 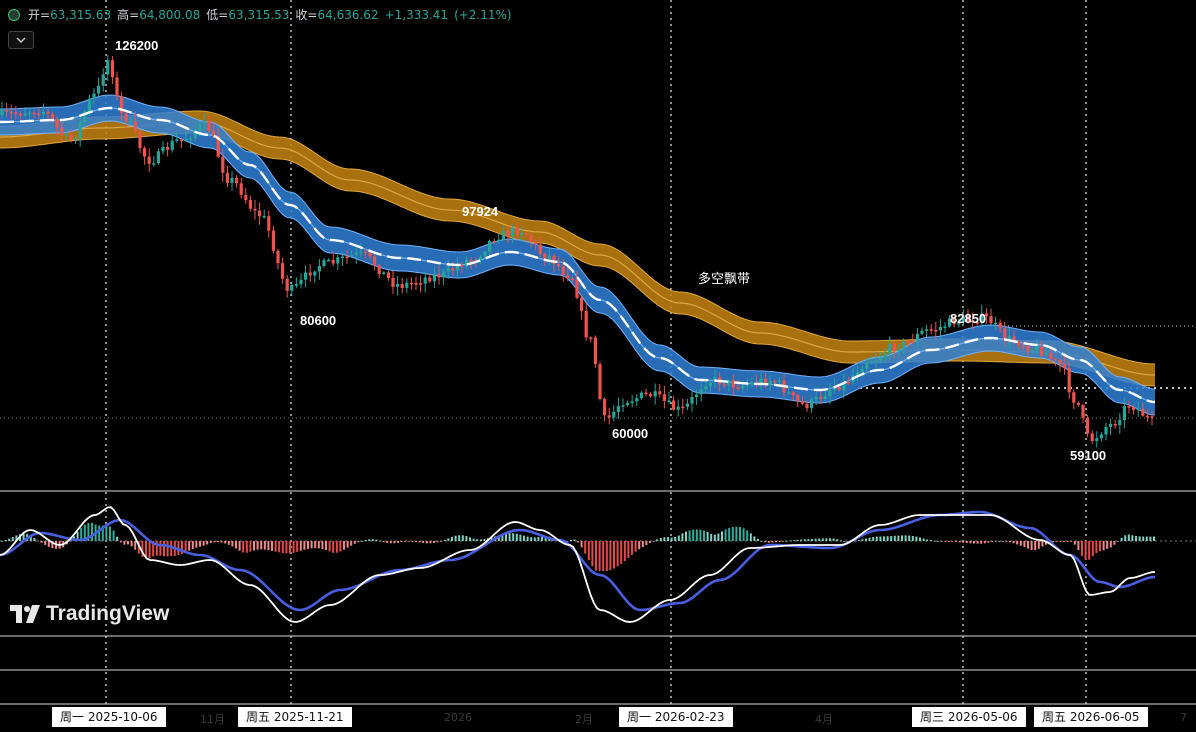 What do you see at coordinates (1091, 717) in the screenshot?
I see `date-label-5: 周五 2026-06-05` at bounding box center [1091, 717].